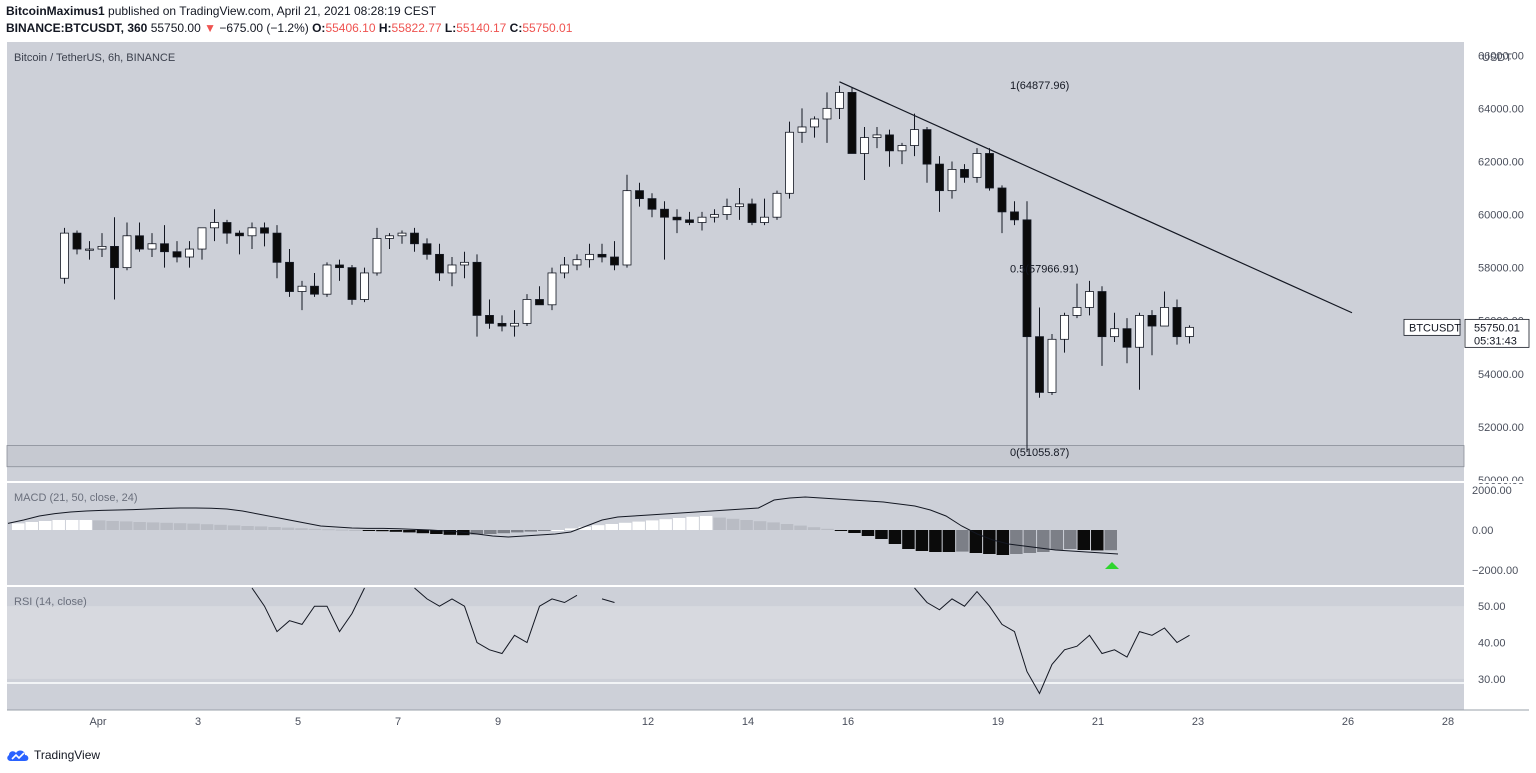 This screenshot has height=773, width=1536. What do you see at coordinates (308, 610) in the screenshot?
I see `rsi-line` at bounding box center [308, 610].